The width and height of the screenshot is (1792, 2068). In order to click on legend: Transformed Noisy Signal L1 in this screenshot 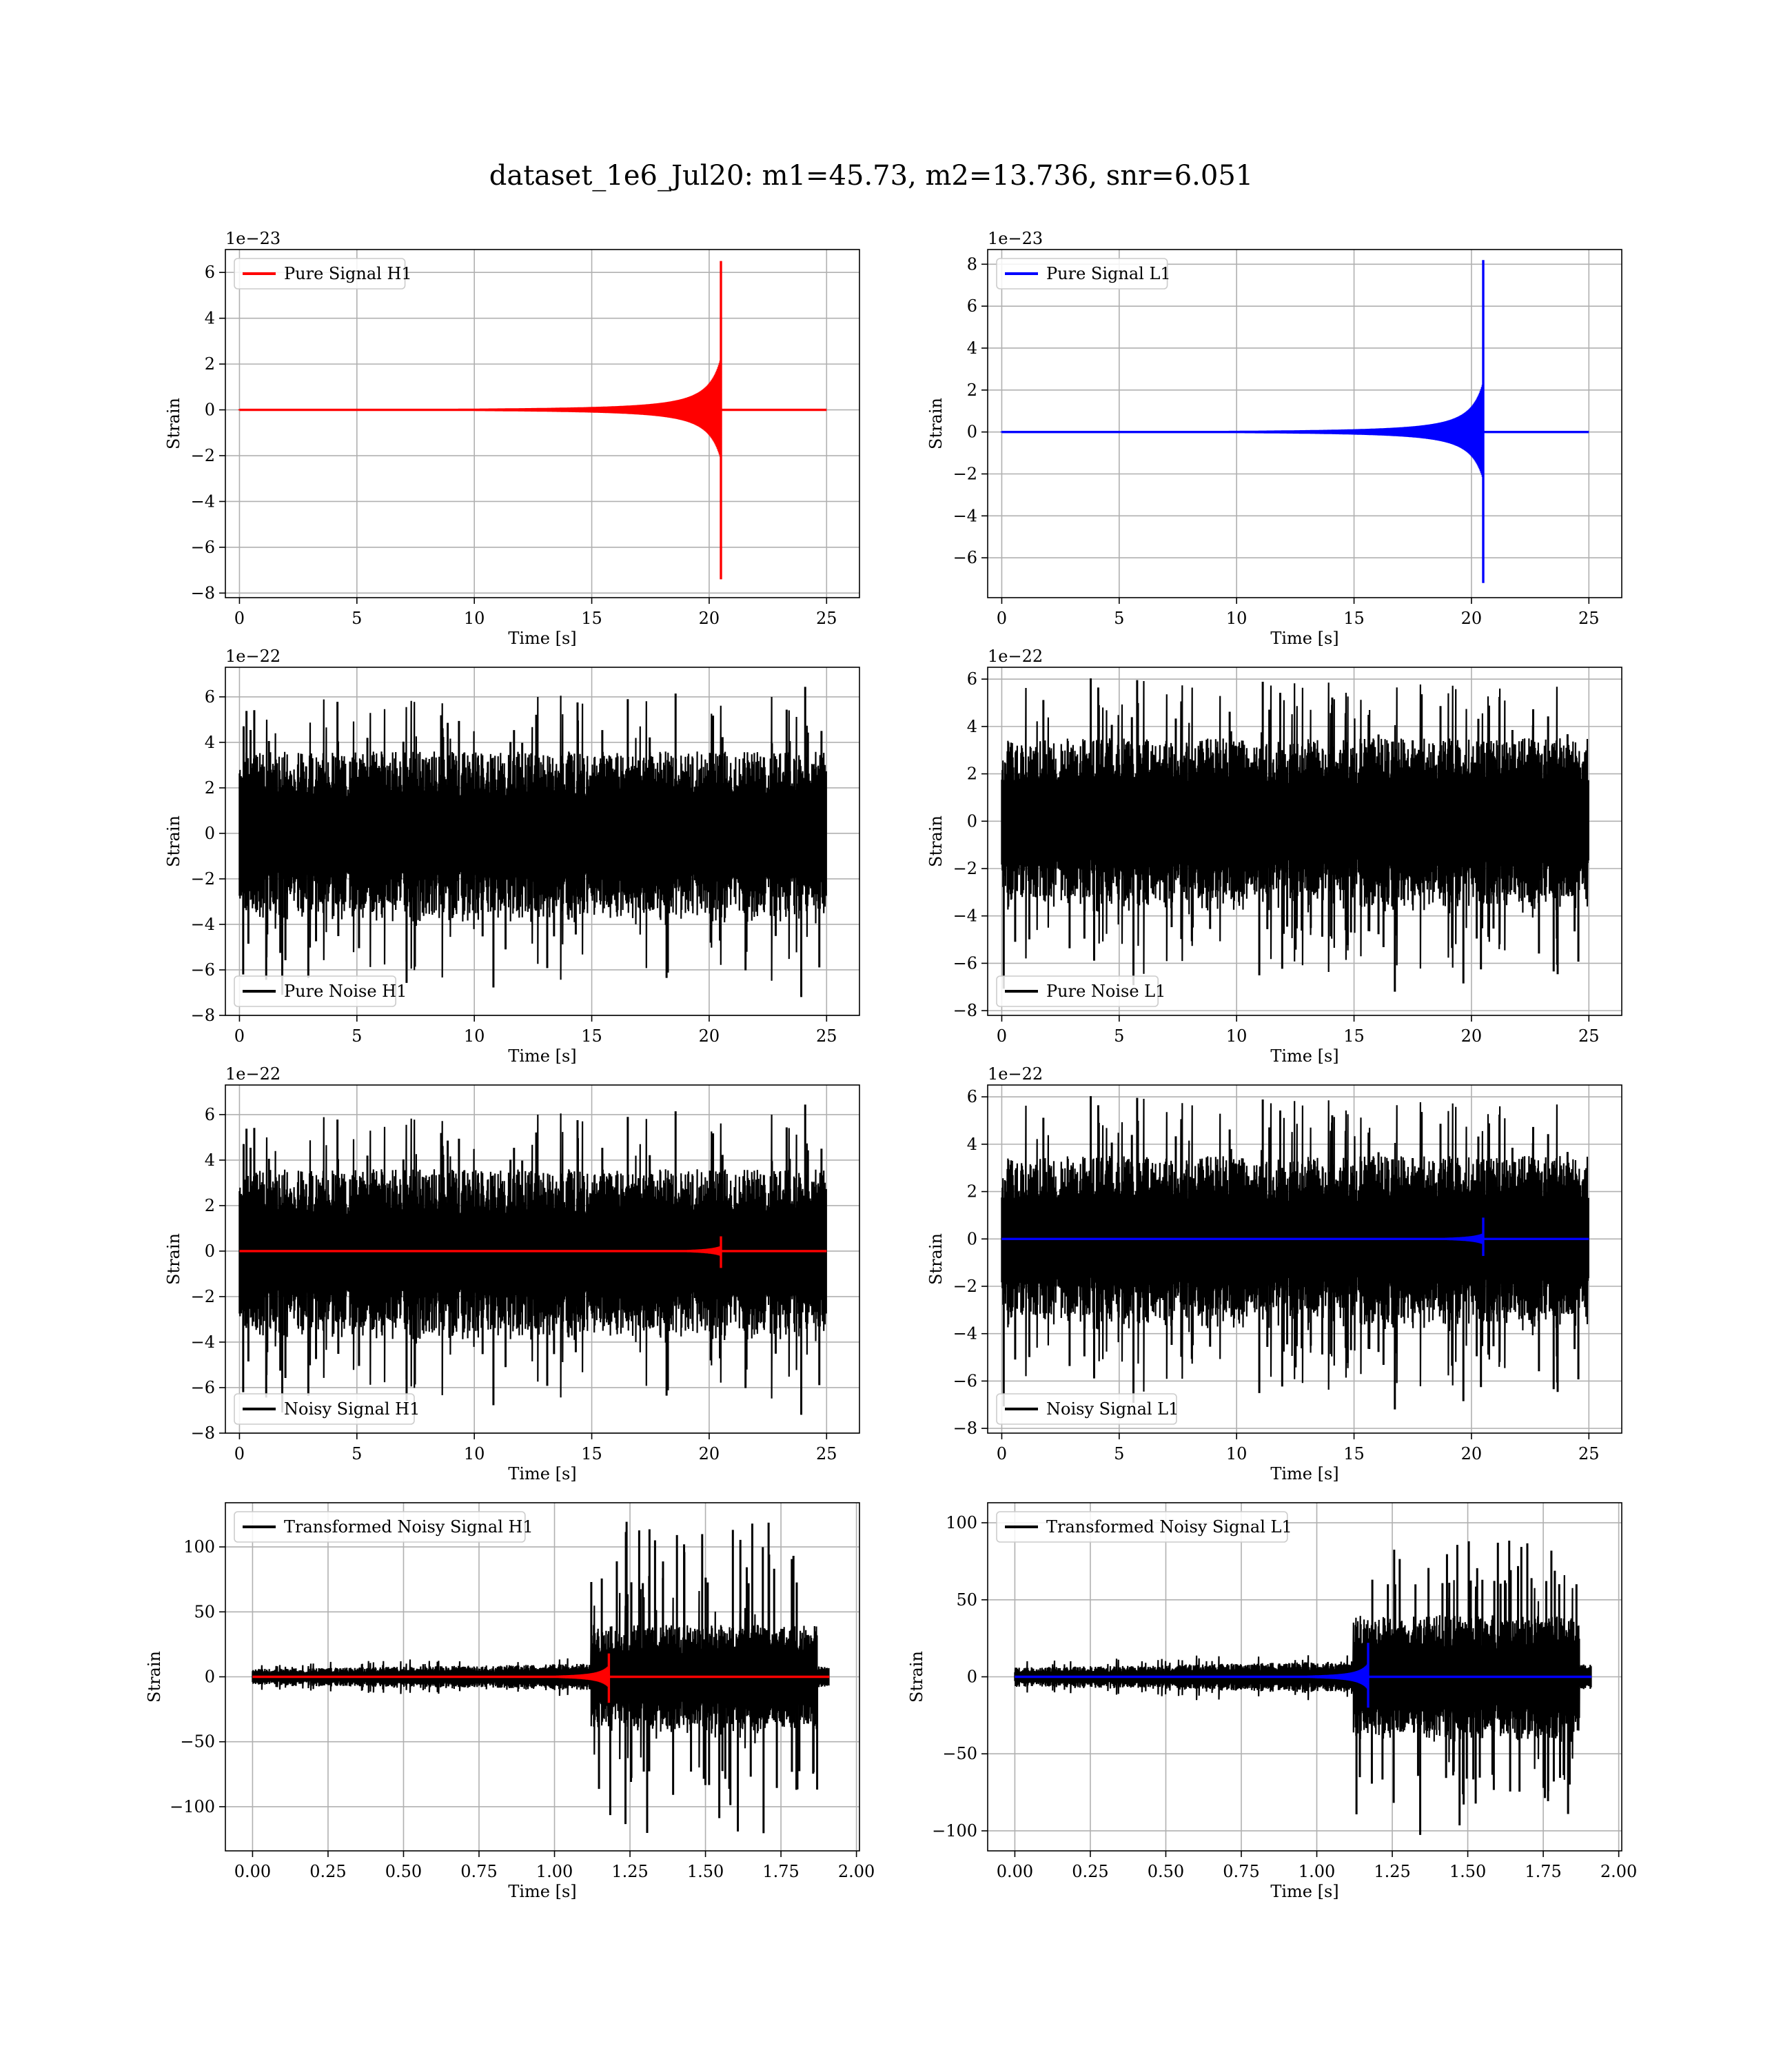, I will do `click(1144, 1527)`.